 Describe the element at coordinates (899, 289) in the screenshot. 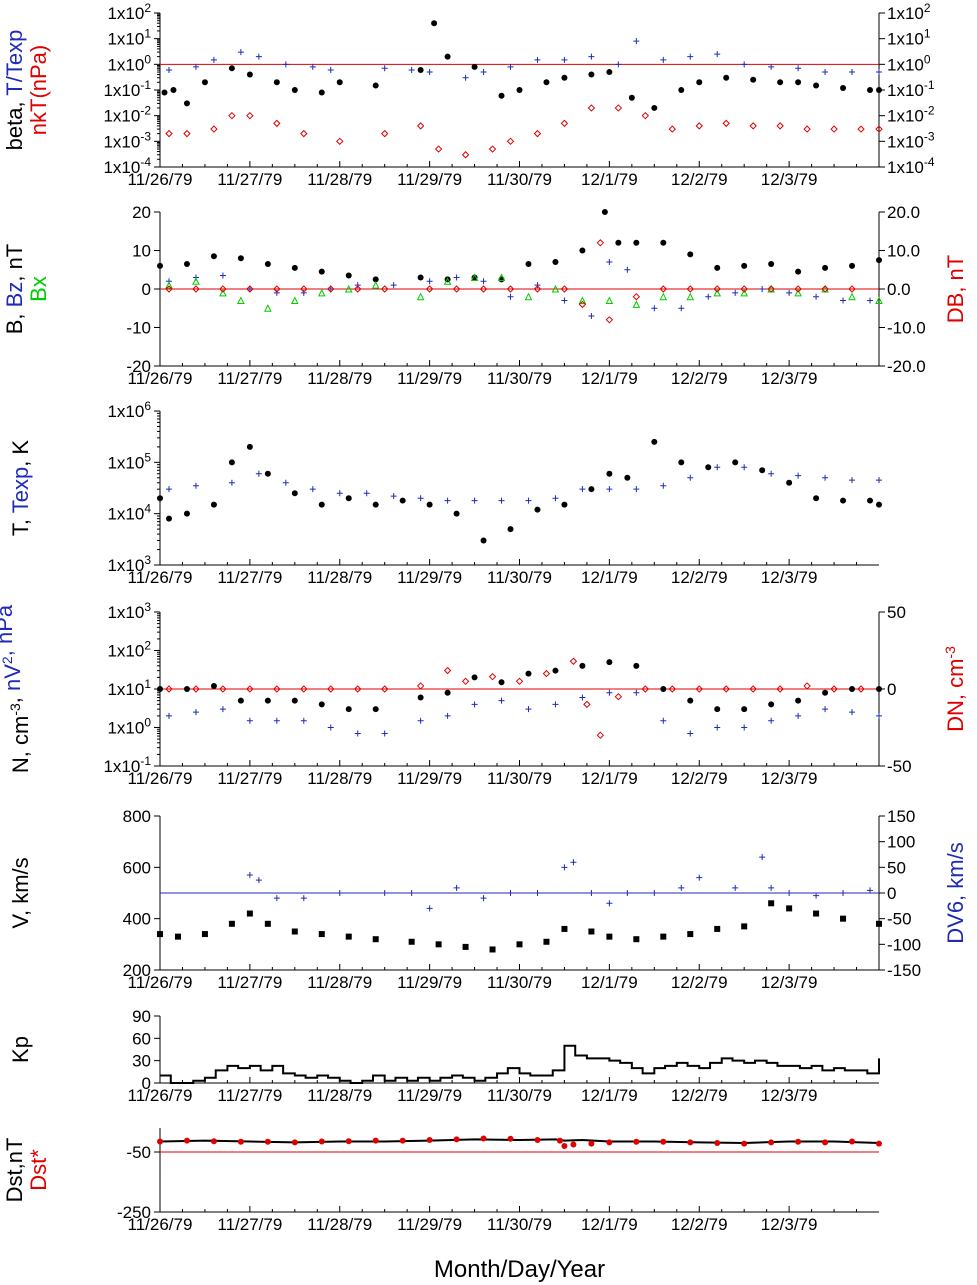

I see `y-tick-label-right: 0.0` at that location.